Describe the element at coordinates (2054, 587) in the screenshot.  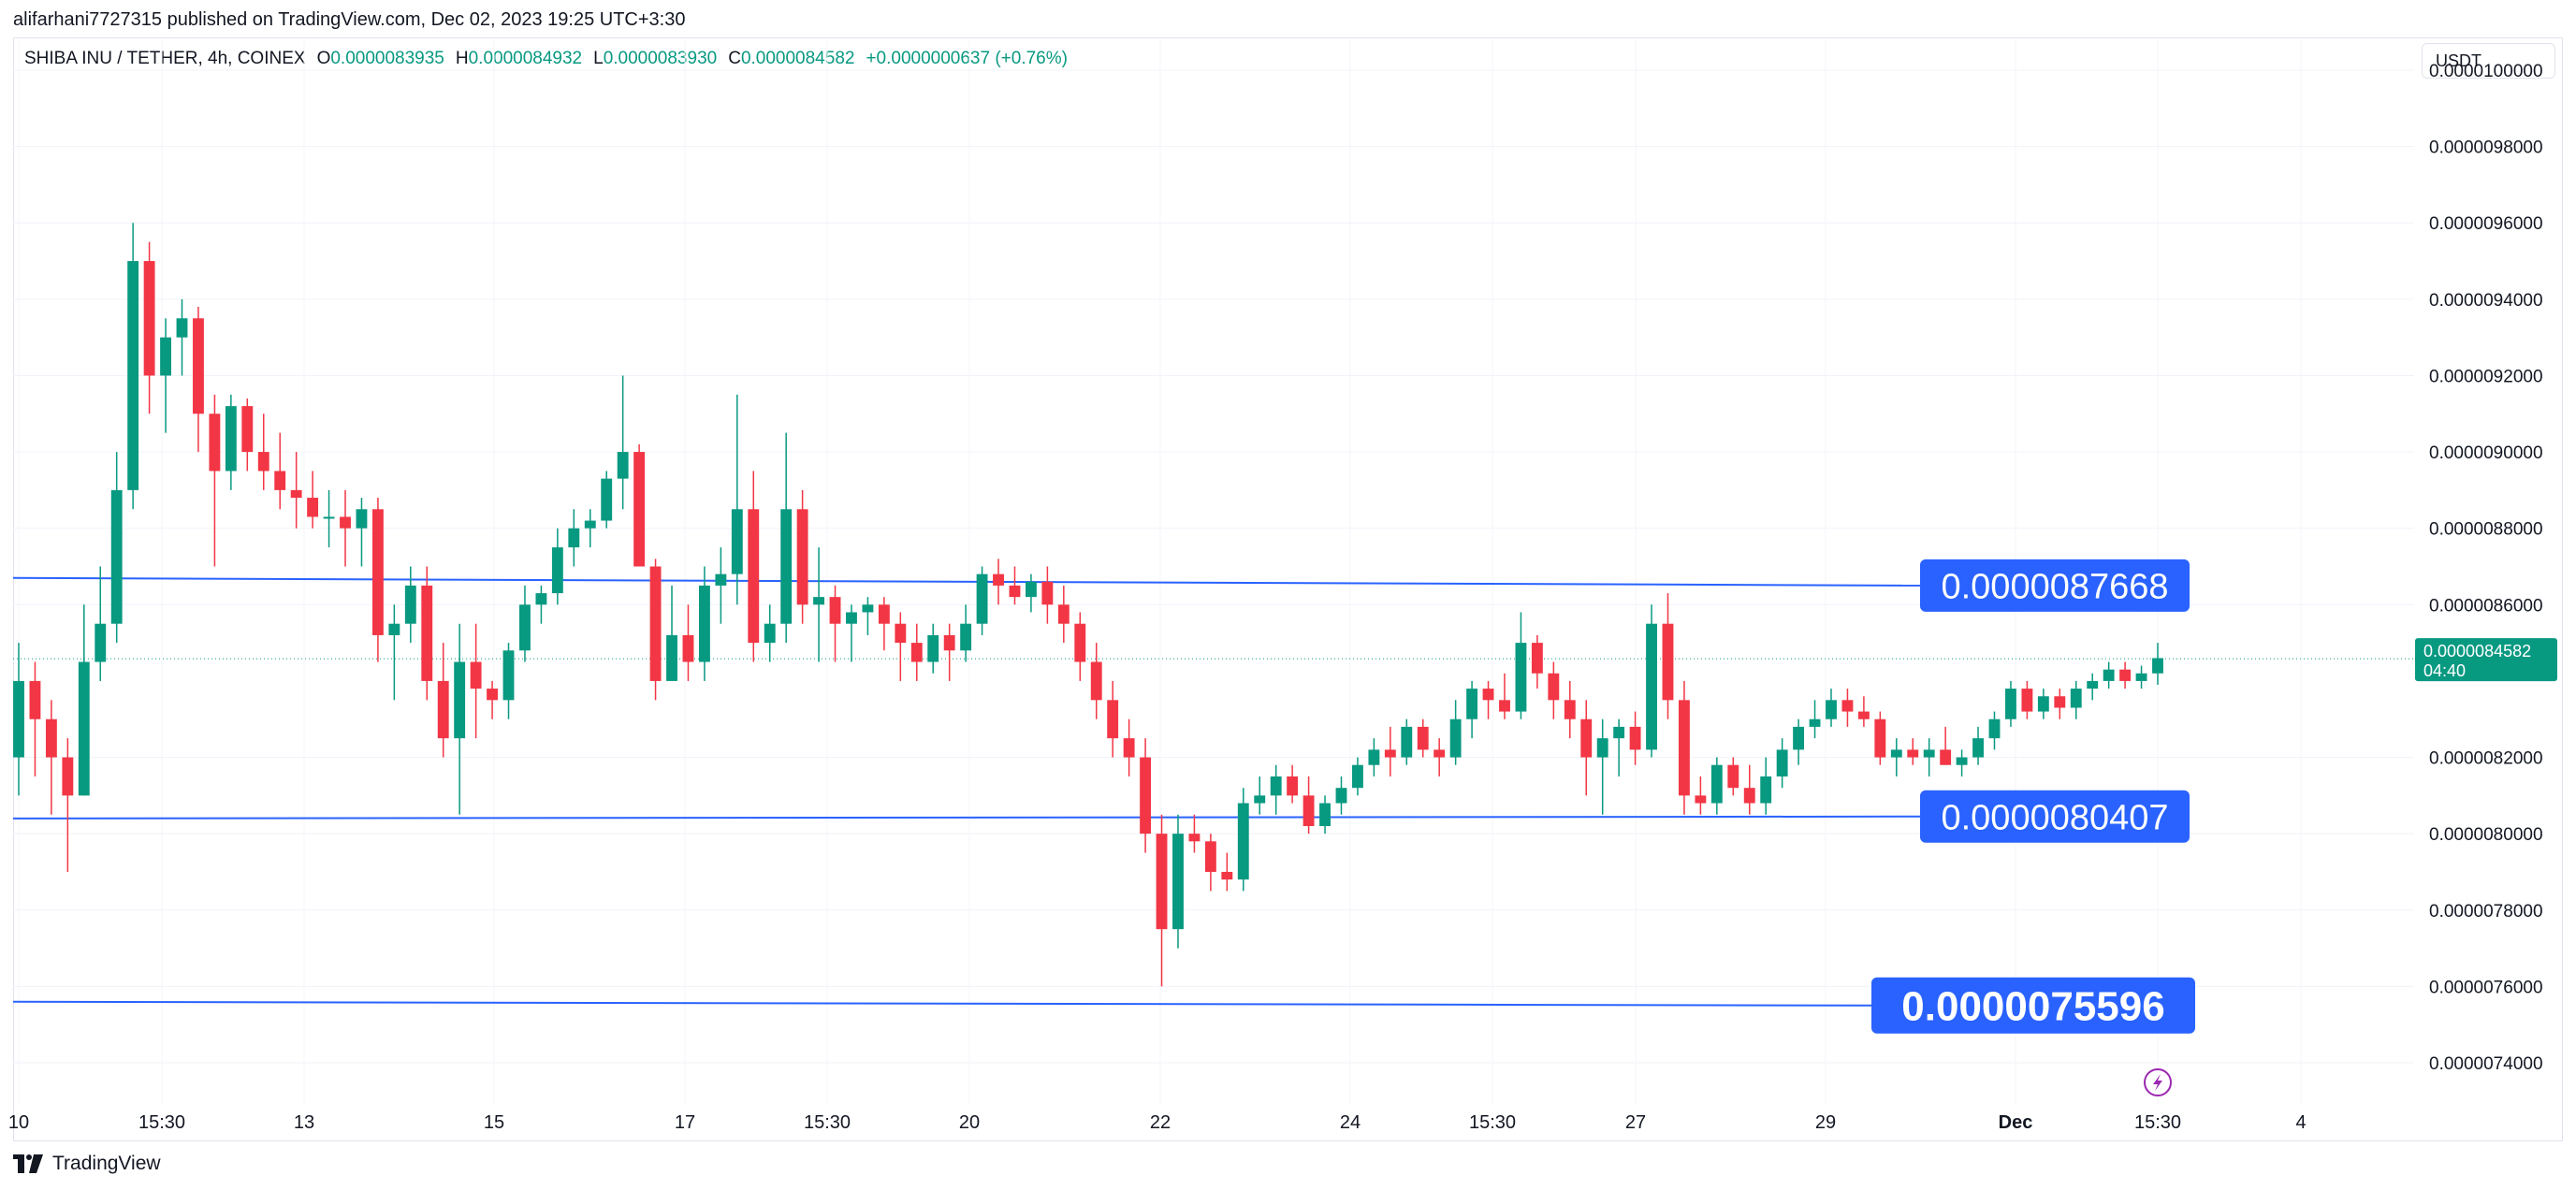
I see `level-label-text: 0.0000087668` at that location.